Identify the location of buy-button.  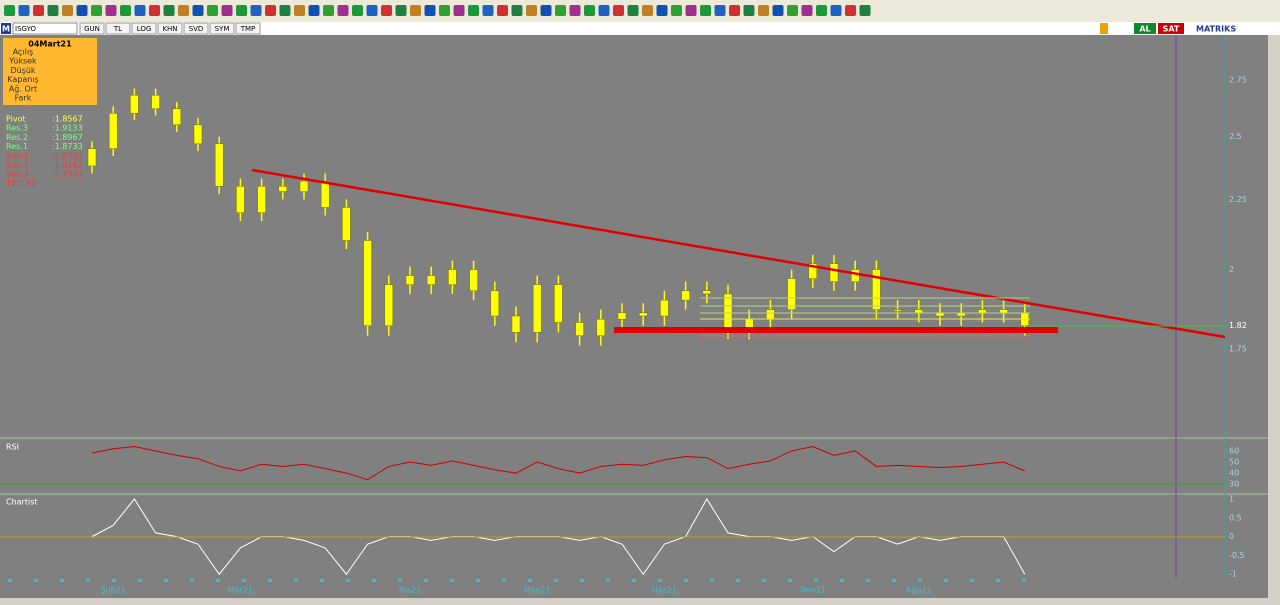
(1145, 28).